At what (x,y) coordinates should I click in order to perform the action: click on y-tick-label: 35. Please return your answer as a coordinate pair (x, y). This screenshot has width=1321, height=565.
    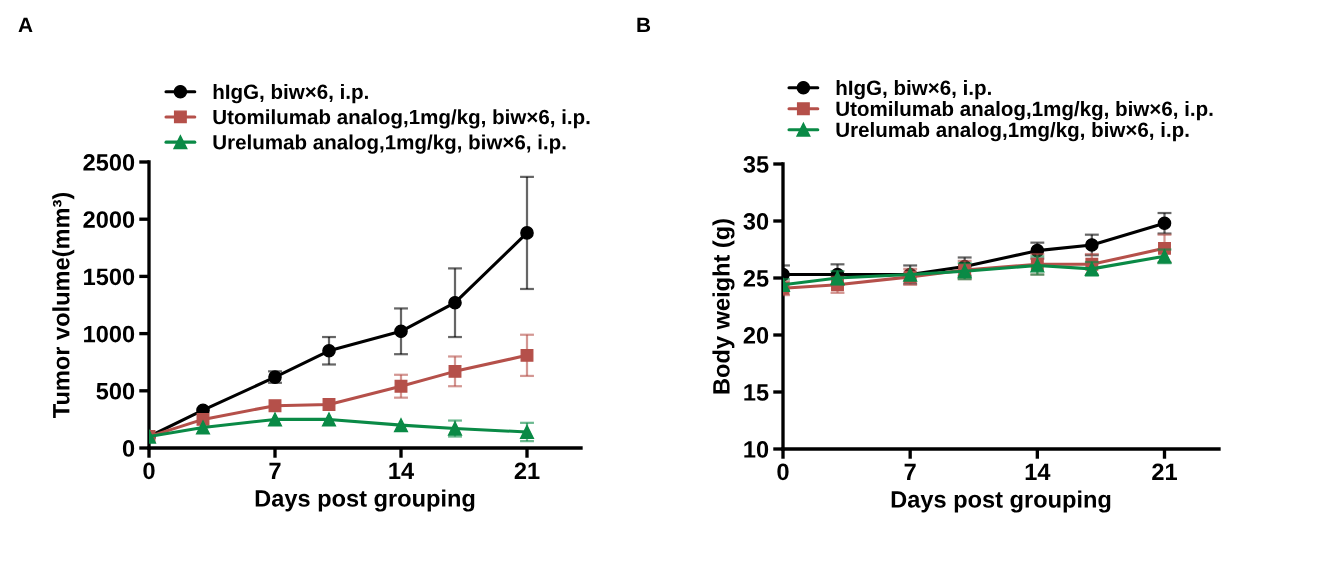
    Looking at the image, I should click on (756, 164).